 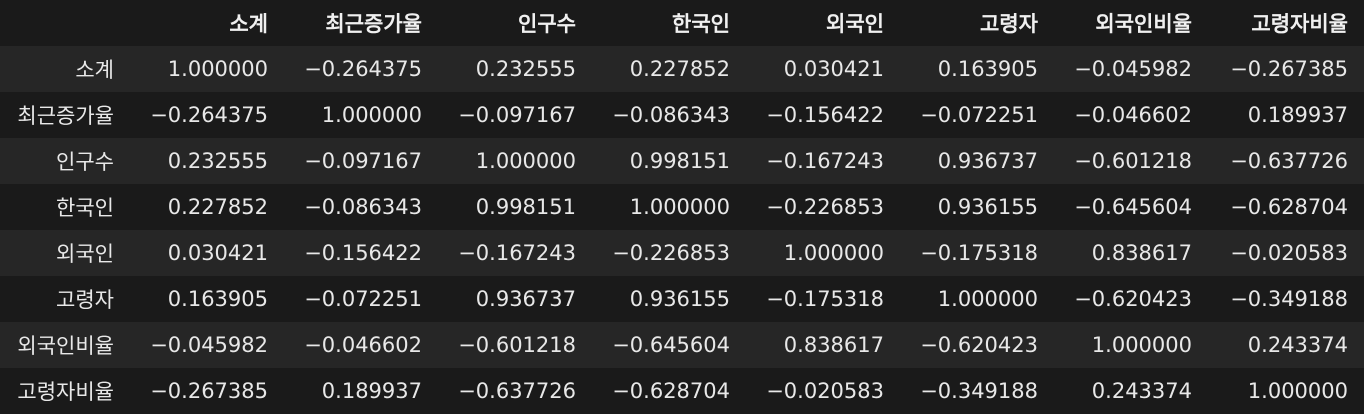 I want to click on column-header: 고령자, so click(x=977, y=23).